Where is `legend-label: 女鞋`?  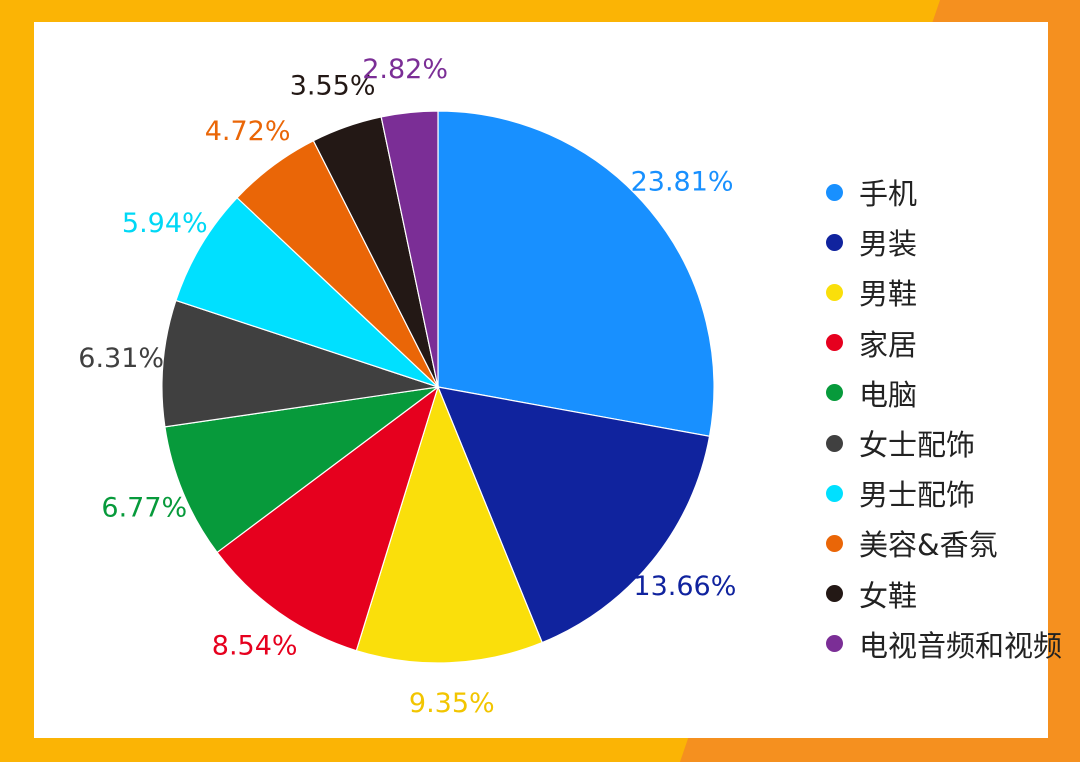 legend-label: 女鞋 is located at coordinates (888, 595).